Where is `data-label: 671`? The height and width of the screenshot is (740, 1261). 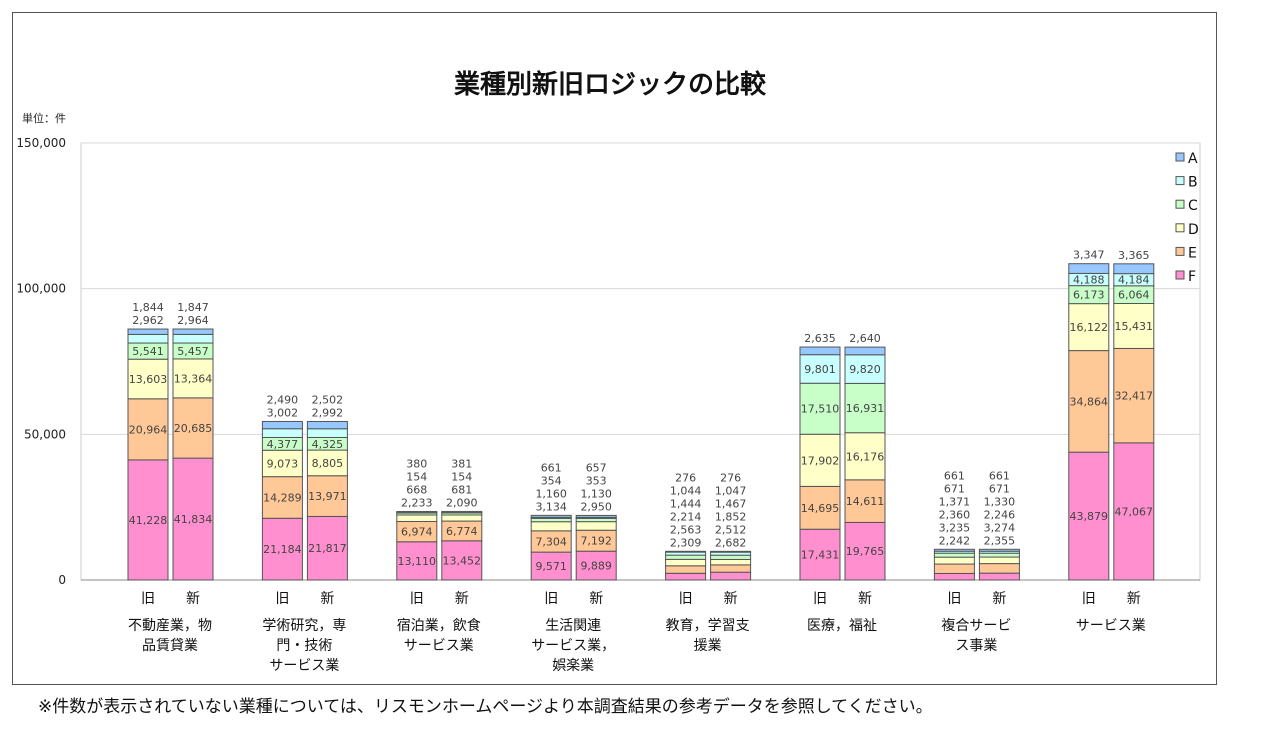 data-label: 671 is located at coordinates (999, 488).